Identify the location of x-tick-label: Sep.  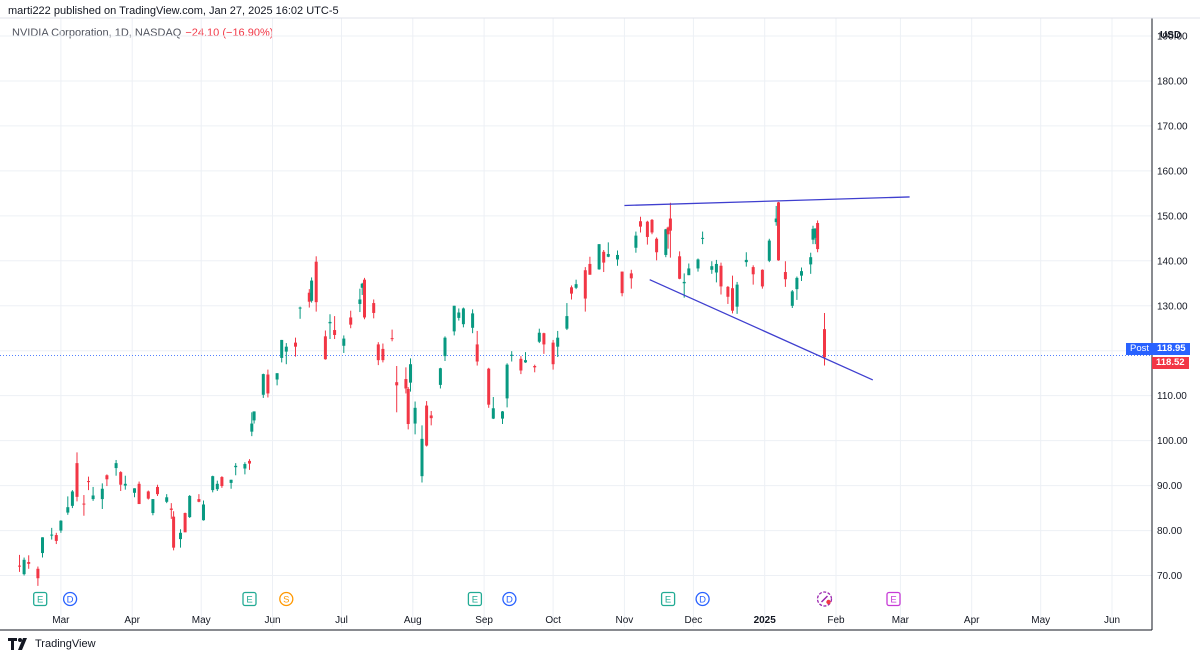
(484, 620).